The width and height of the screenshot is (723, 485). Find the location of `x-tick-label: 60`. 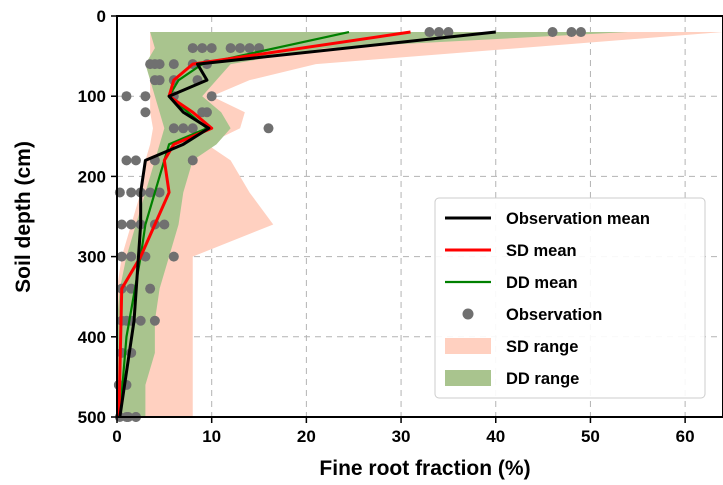

x-tick-label: 60 is located at coordinates (685, 436).